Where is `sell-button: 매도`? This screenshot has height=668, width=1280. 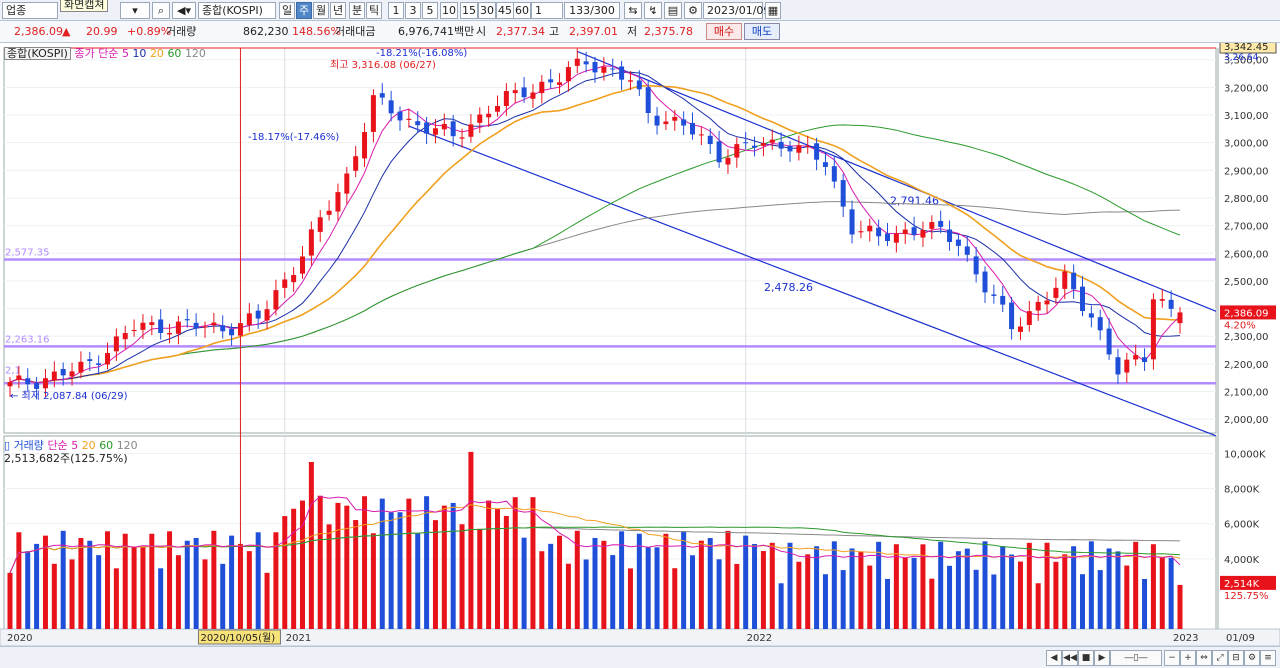 sell-button: 매도 is located at coordinates (762, 31).